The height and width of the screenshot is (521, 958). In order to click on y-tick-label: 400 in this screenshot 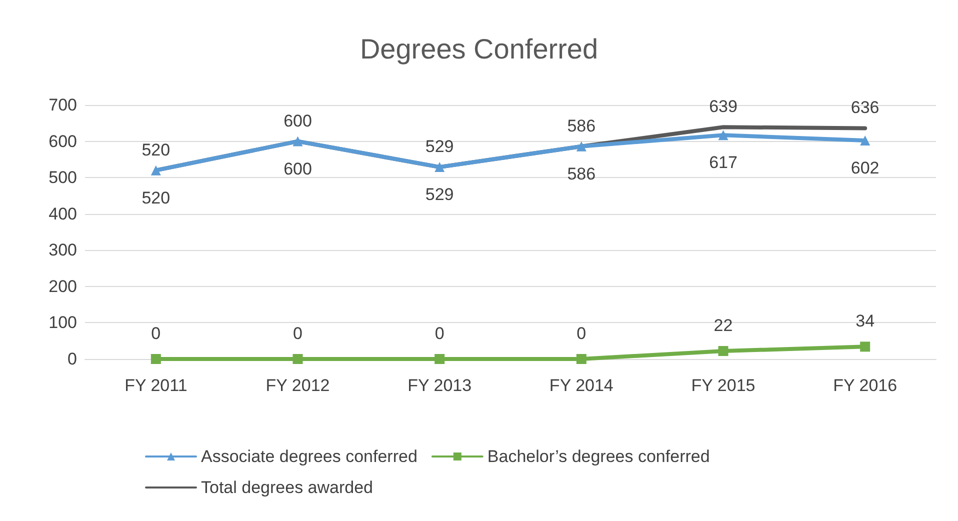, I will do `click(62, 214)`.